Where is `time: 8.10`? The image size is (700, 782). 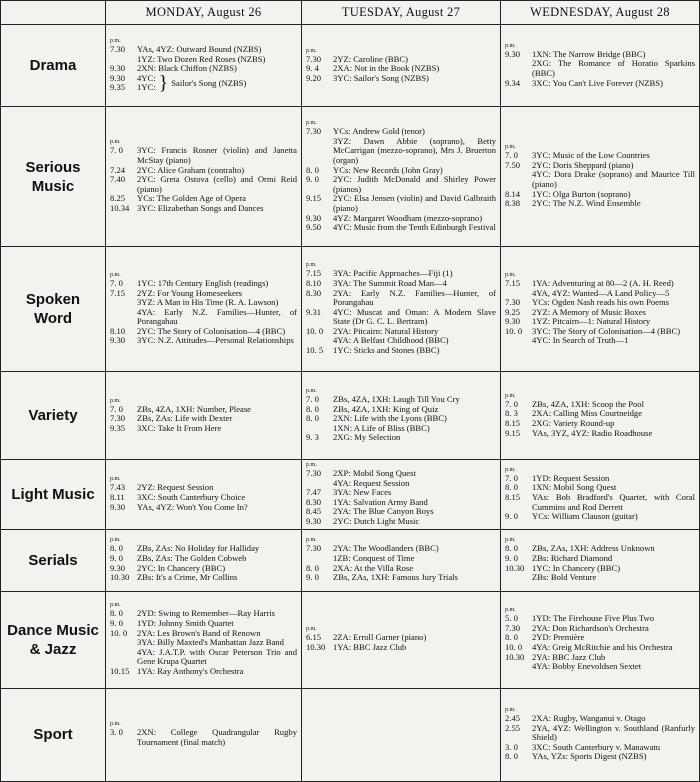
time: 8.10 is located at coordinates (314, 282).